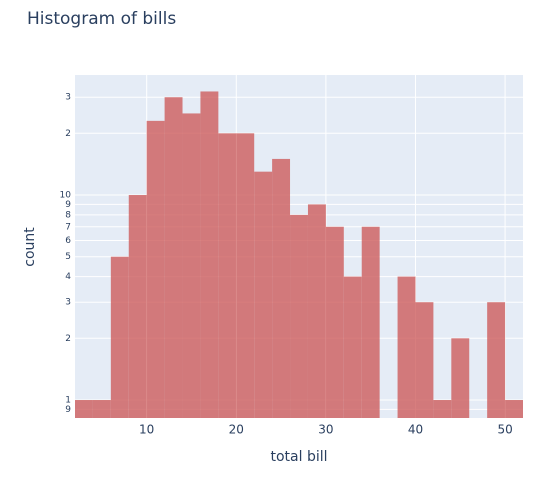 Image resolution: width=536 pixels, height=478 pixels. What do you see at coordinates (68, 227) in the screenshot?
I see `y-tick-label: 7` at bounding box center [68, 227].